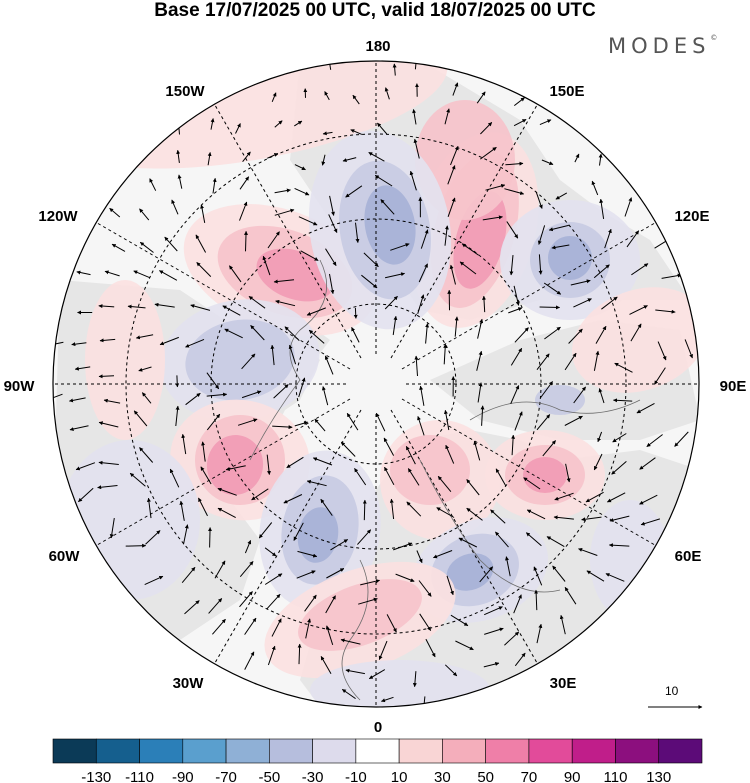 This screenshot has width=750, height=783. What do you see at coordinates (20, 386) in the screenshot?
I see `lon-label-90w: 90W` at bounding box center [20, 386].